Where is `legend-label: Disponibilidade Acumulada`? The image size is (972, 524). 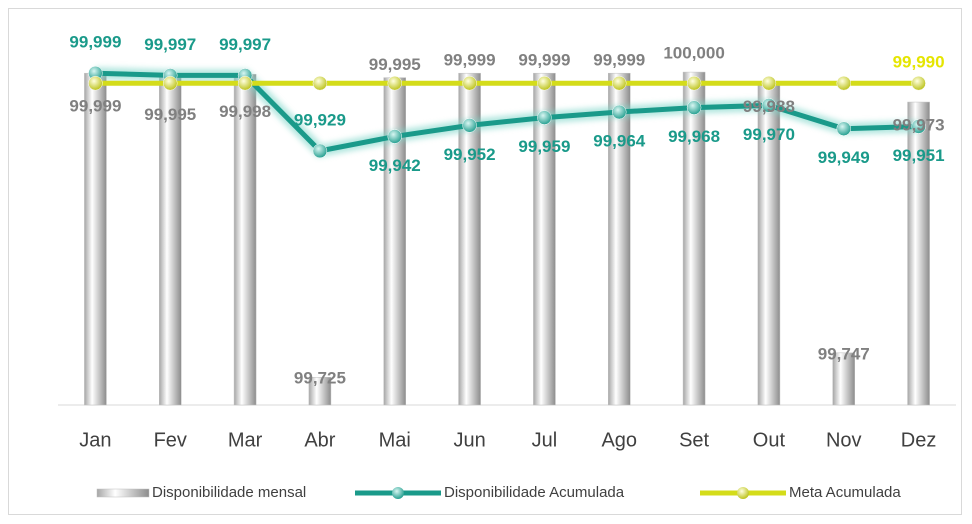
legend-label: Disponibilidade Acumulada is located at coordinates (534, 492).